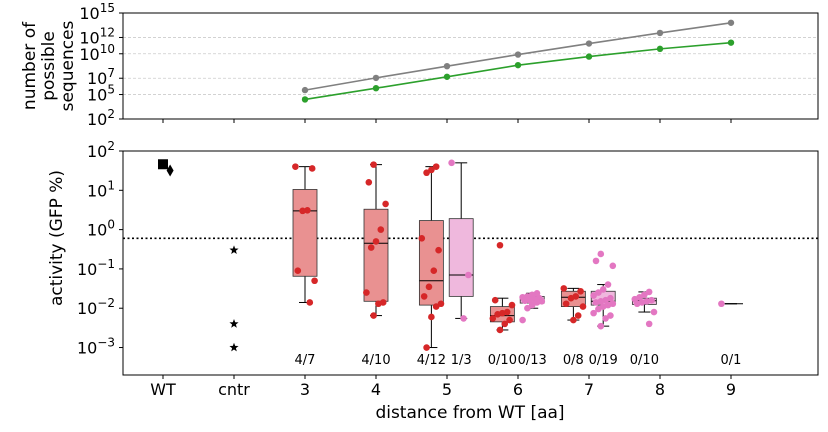 The image size is (828, 432). What do you see at coordinates (375, 360) in the screenshot?
I see `count-label: 4/10` at bounding box center [375, 360].